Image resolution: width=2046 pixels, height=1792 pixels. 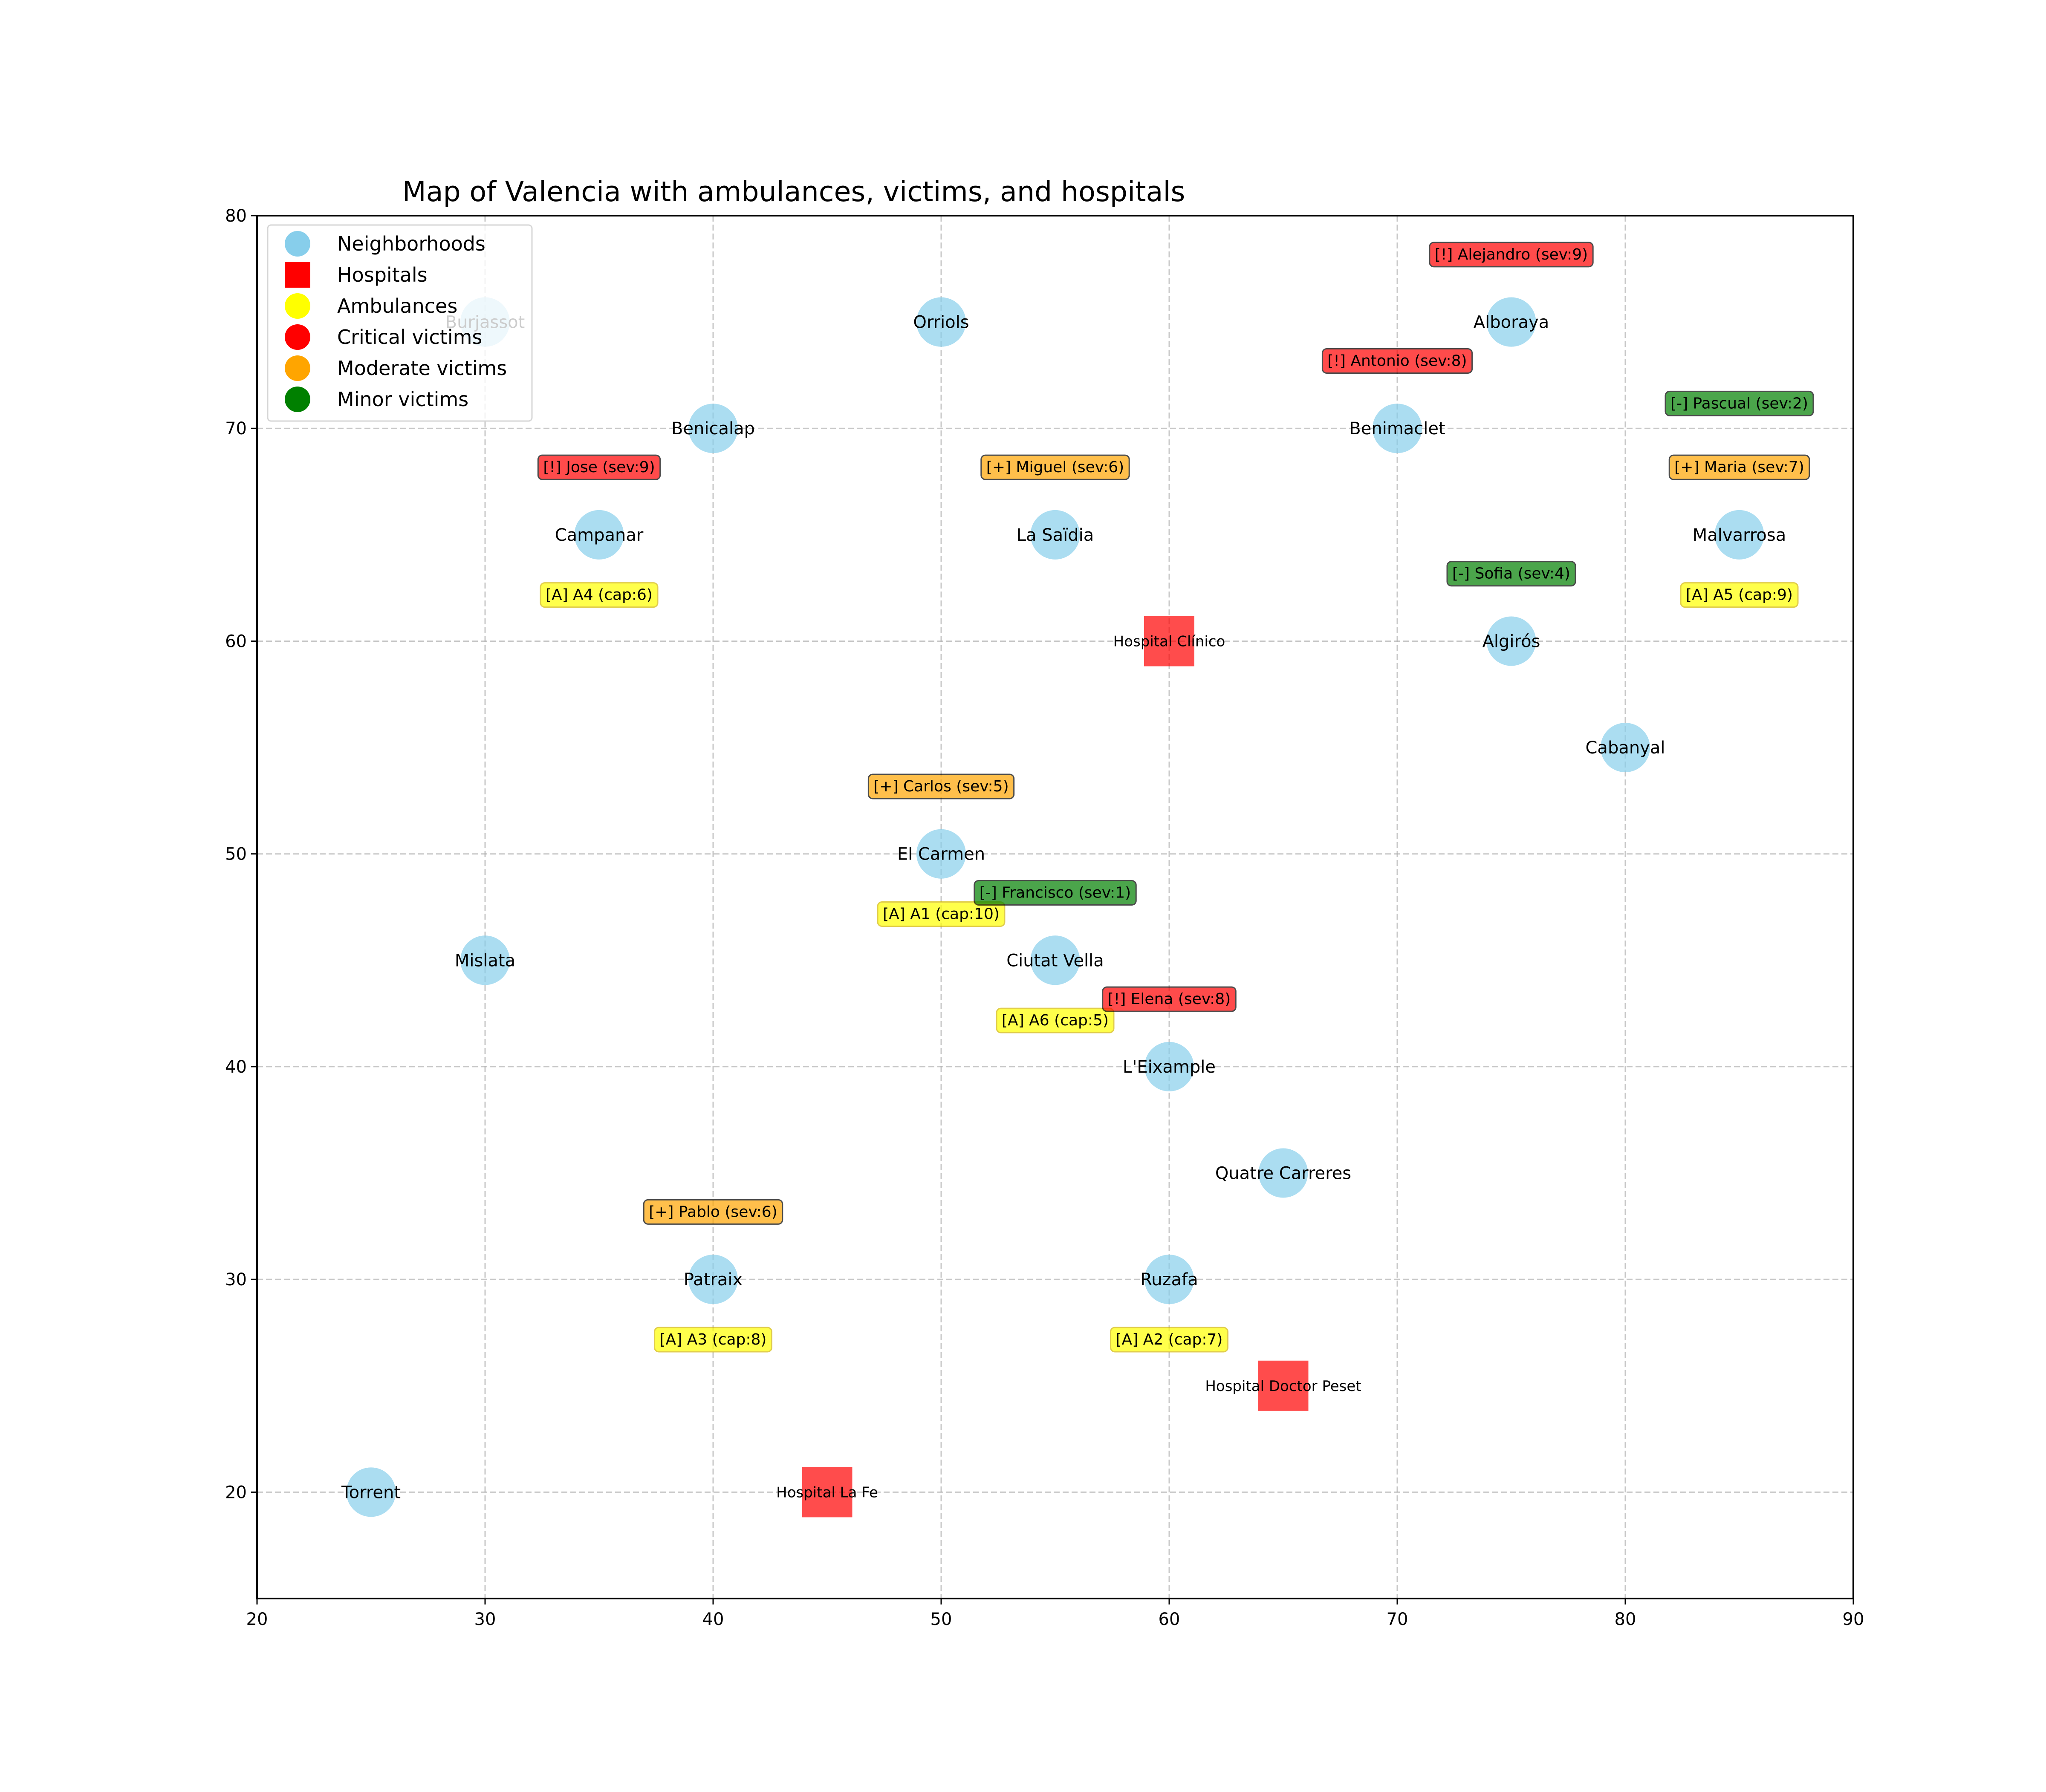 What do you see at coordinates (1625, 1619) in the screenshot?
I see `x-tick-label: 80` at bounding box center [1625, 1619].